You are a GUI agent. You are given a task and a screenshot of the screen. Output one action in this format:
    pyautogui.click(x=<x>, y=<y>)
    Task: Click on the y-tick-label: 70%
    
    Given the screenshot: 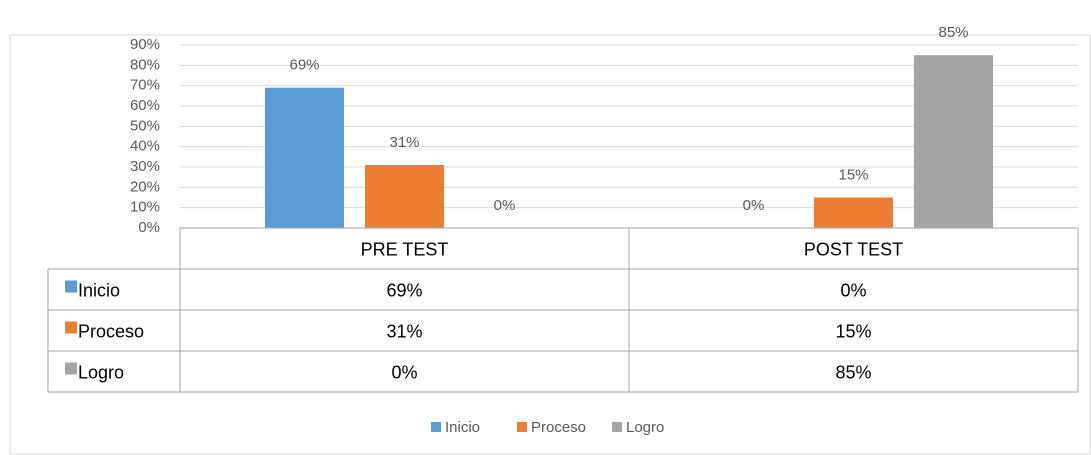 What is the action you would take?
    pyautogui.click(x=145, y=85)
    